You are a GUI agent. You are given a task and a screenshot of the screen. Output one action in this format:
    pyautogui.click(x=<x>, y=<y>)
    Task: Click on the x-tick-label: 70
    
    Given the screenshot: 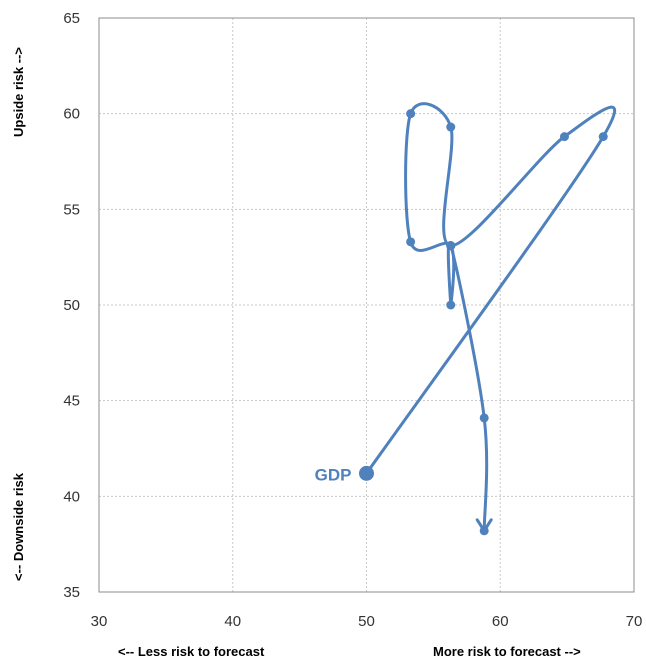 What is the action you would take?
    pyautogui.click(x=634, y=621)
    